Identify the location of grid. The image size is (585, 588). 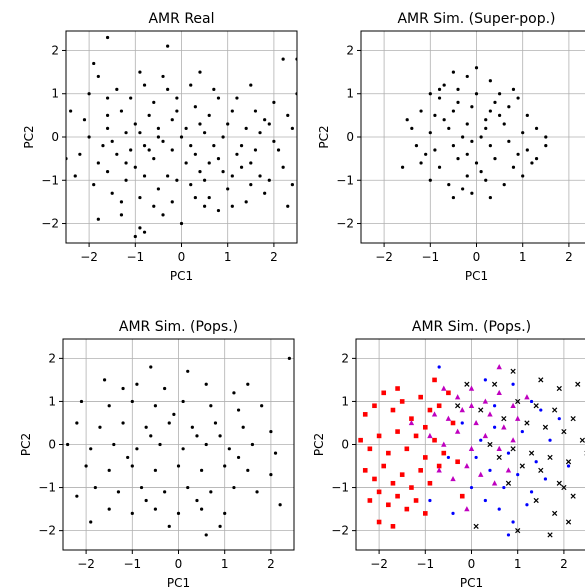
(470, 444).